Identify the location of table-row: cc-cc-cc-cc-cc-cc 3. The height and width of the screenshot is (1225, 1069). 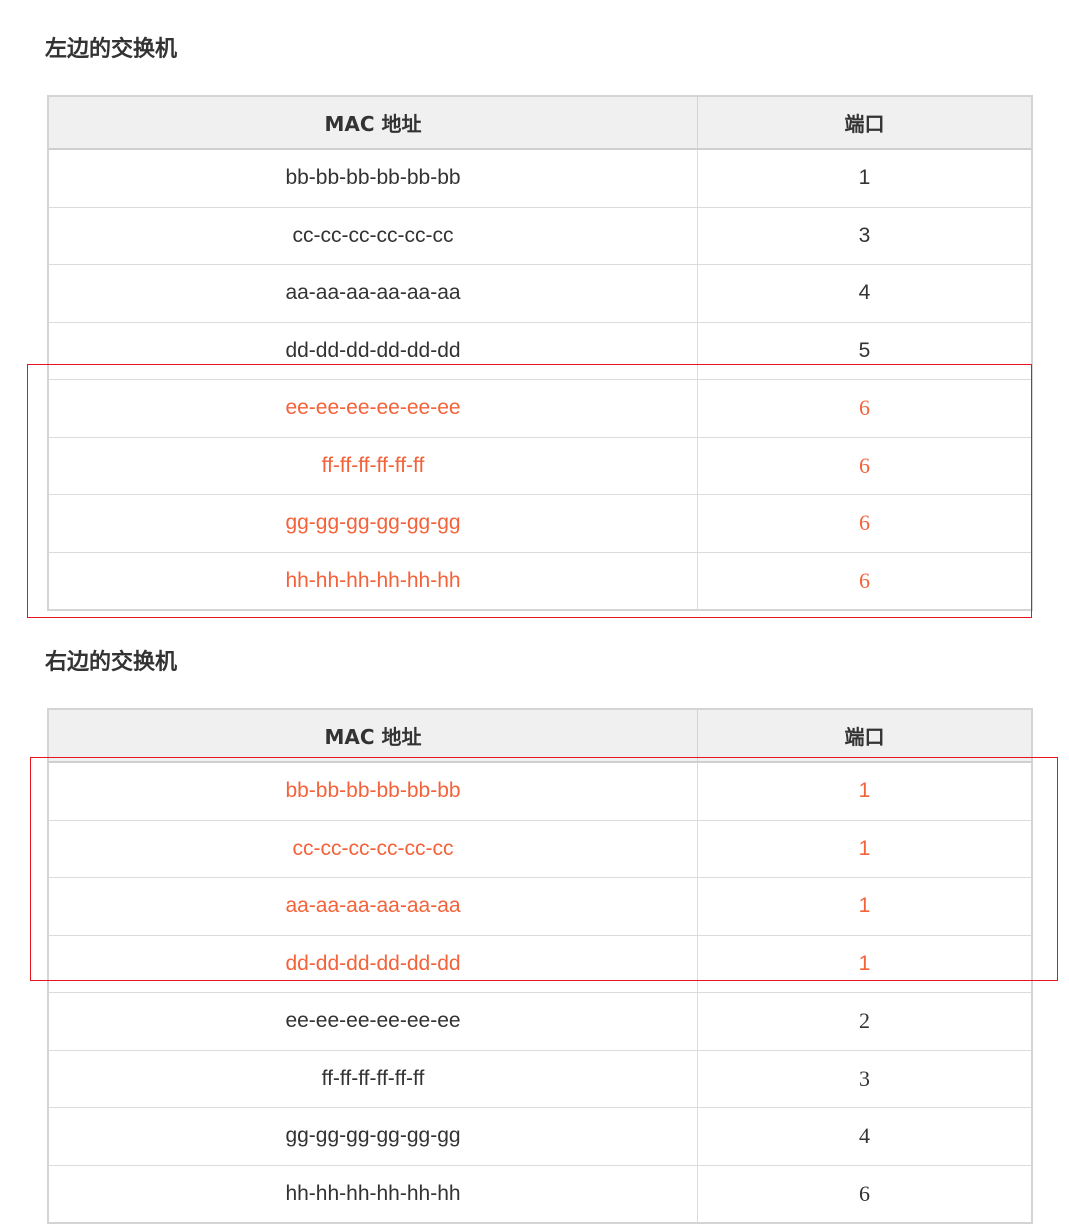
(540, 235).